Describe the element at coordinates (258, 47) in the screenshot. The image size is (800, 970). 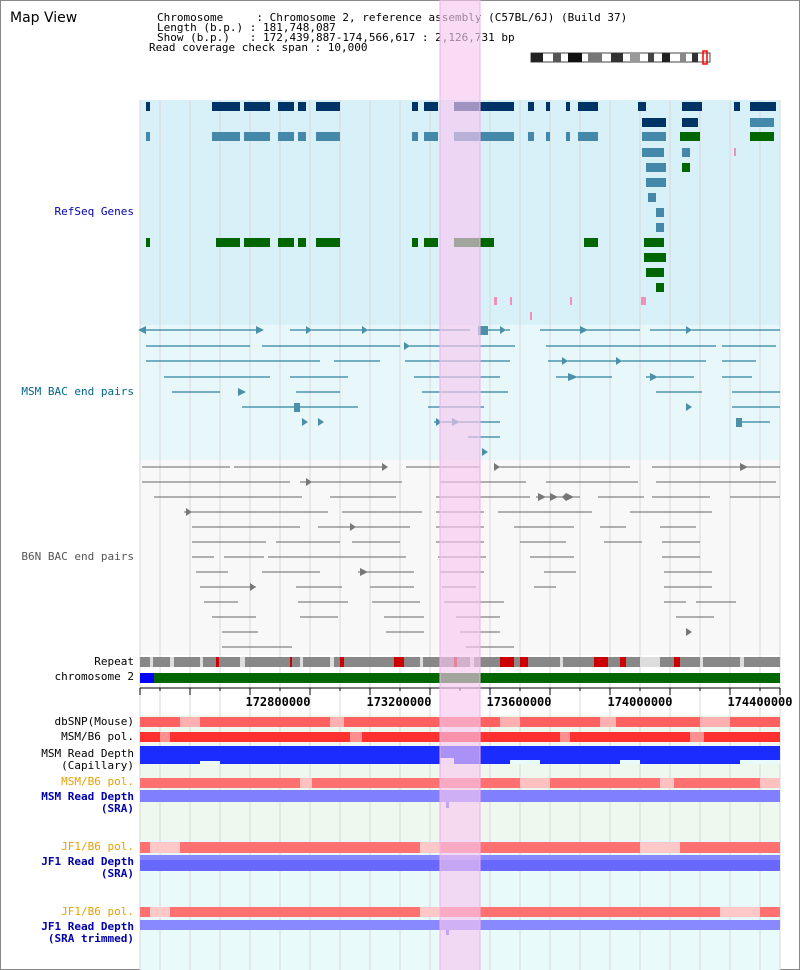
I see `info-coverage-span: Read coverage check span : 10,000` at that location.